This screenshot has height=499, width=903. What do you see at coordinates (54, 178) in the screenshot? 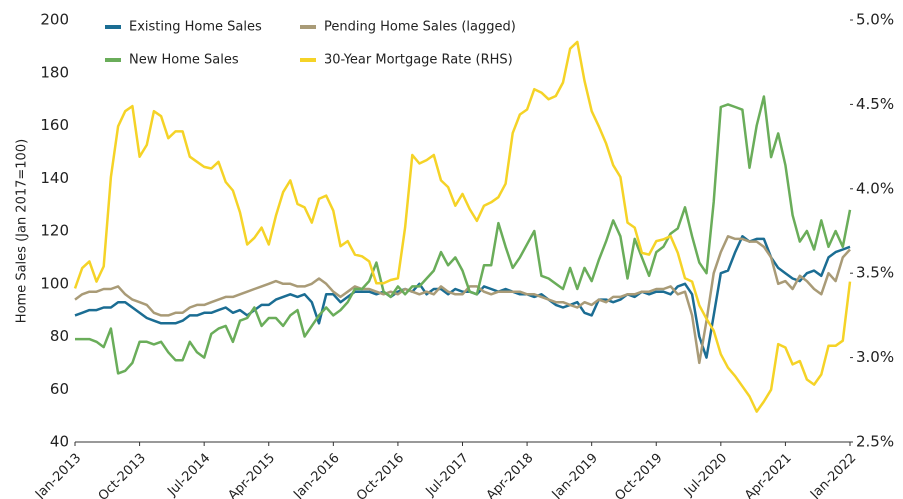
I see `y-tick-label: 140` at bounding box center [54, 178].